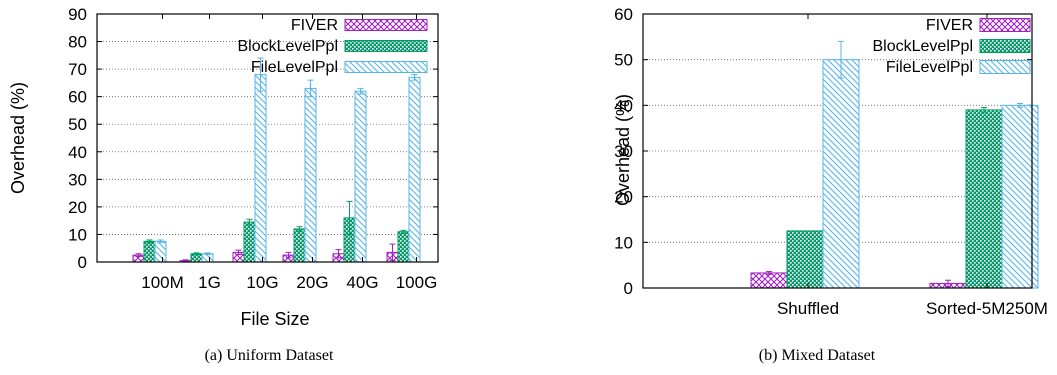 The image size is (1057, 375). I want to click on x-tick-label: Sorted-5M250M, so click(987, 308).